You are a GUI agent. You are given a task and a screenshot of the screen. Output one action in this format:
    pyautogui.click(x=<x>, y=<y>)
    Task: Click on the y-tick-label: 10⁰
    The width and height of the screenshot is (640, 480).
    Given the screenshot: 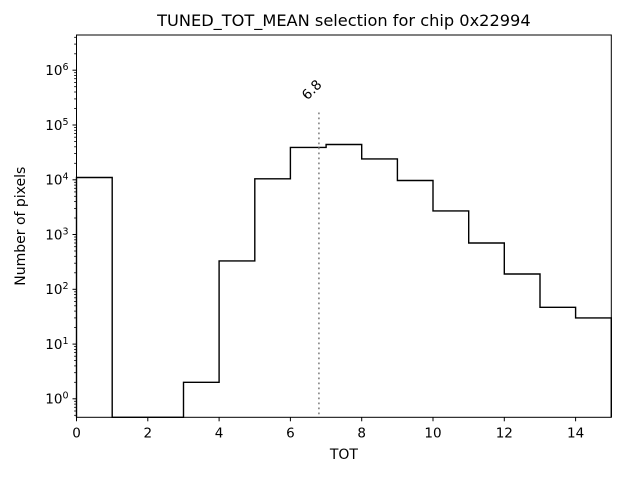 What is the action you would take?
    pyautogui.click(x=56, y=399)
    